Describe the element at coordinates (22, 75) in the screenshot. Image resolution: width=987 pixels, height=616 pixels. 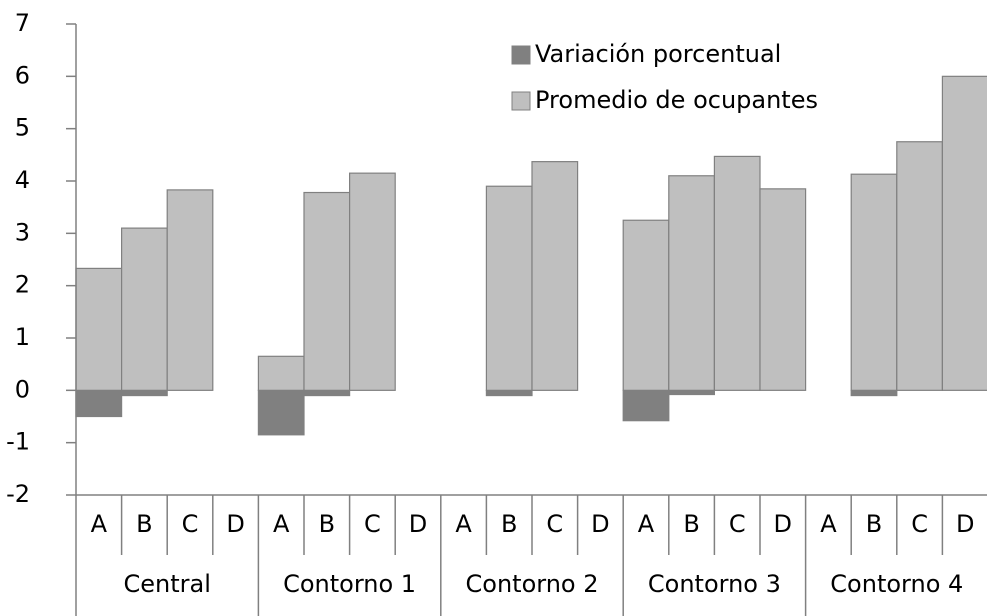
I see `y-tick-label: 6` at that location.